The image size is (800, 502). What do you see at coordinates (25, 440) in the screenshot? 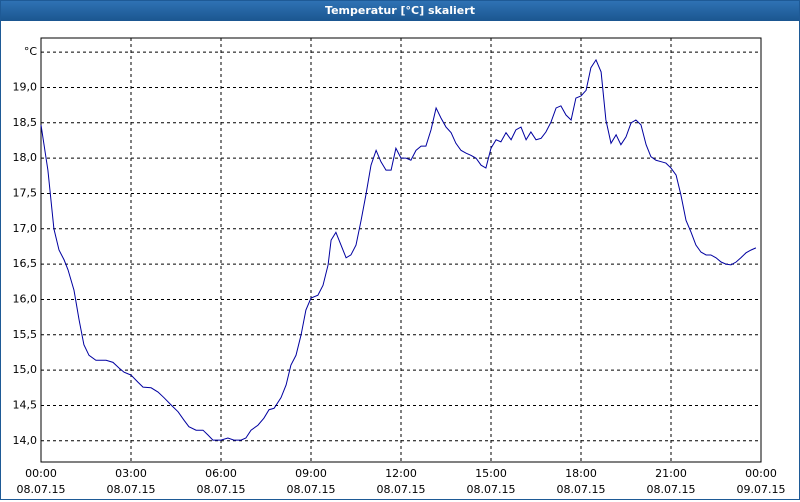
I see `y-tick-label: 14,0` at bounding box center [25, 440].